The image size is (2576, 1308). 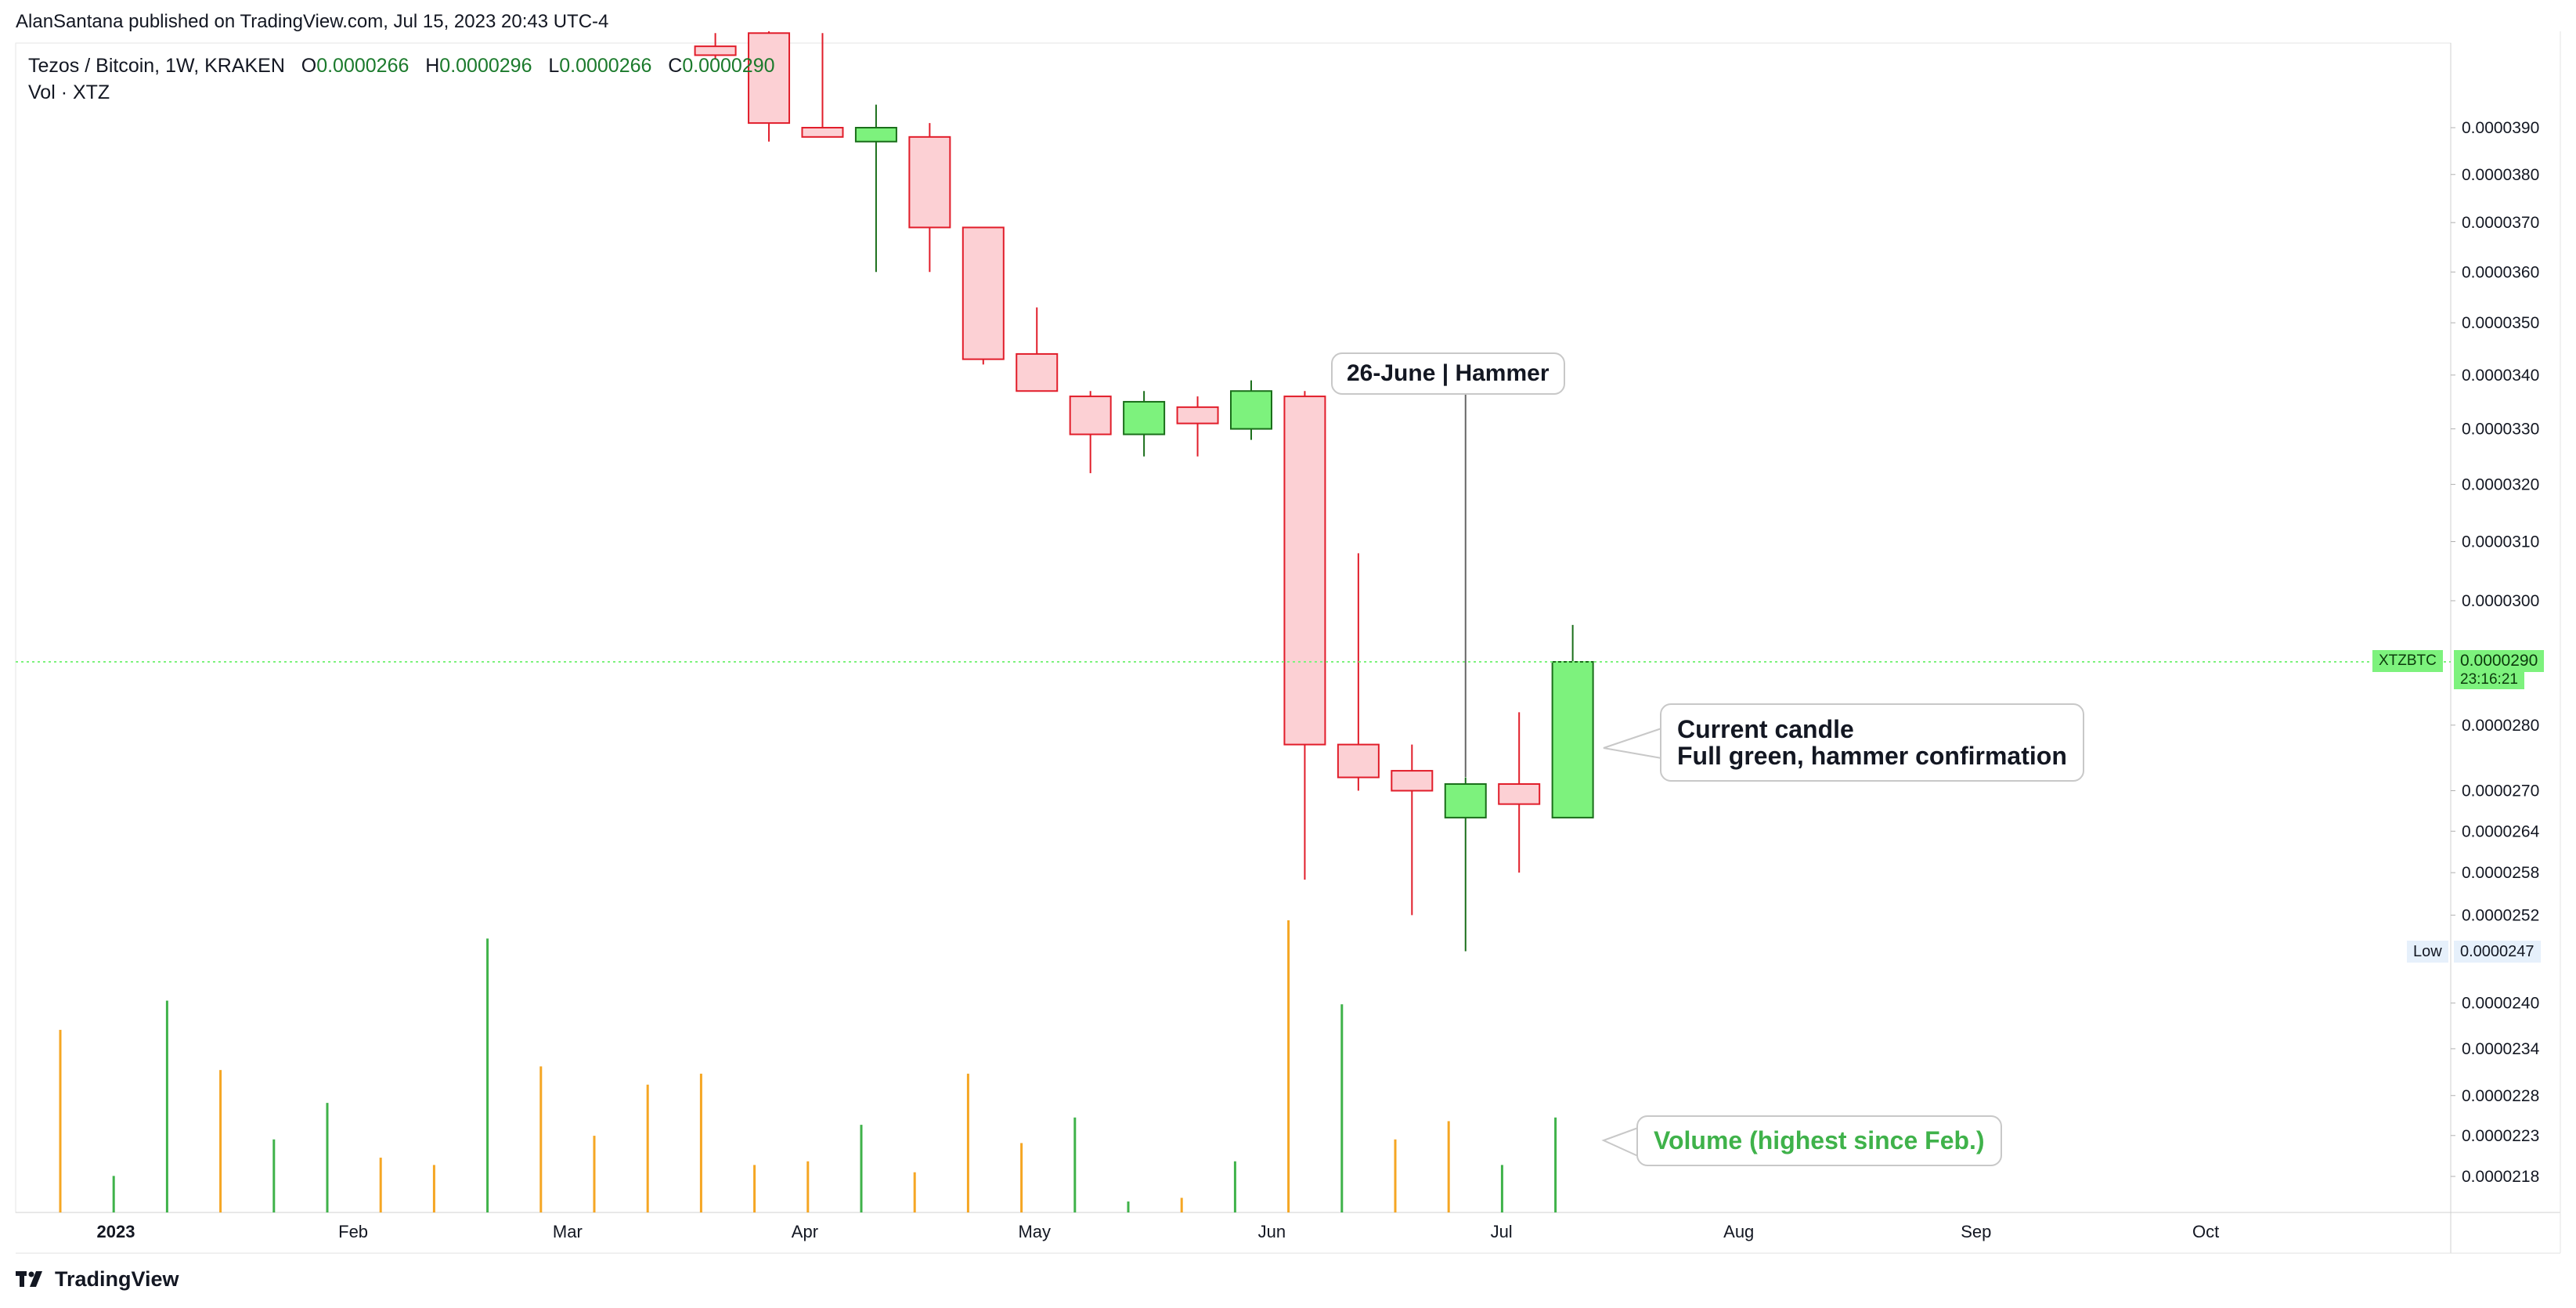 I want to click on volume-callout-pointer, so click(x=1620, y=1142).